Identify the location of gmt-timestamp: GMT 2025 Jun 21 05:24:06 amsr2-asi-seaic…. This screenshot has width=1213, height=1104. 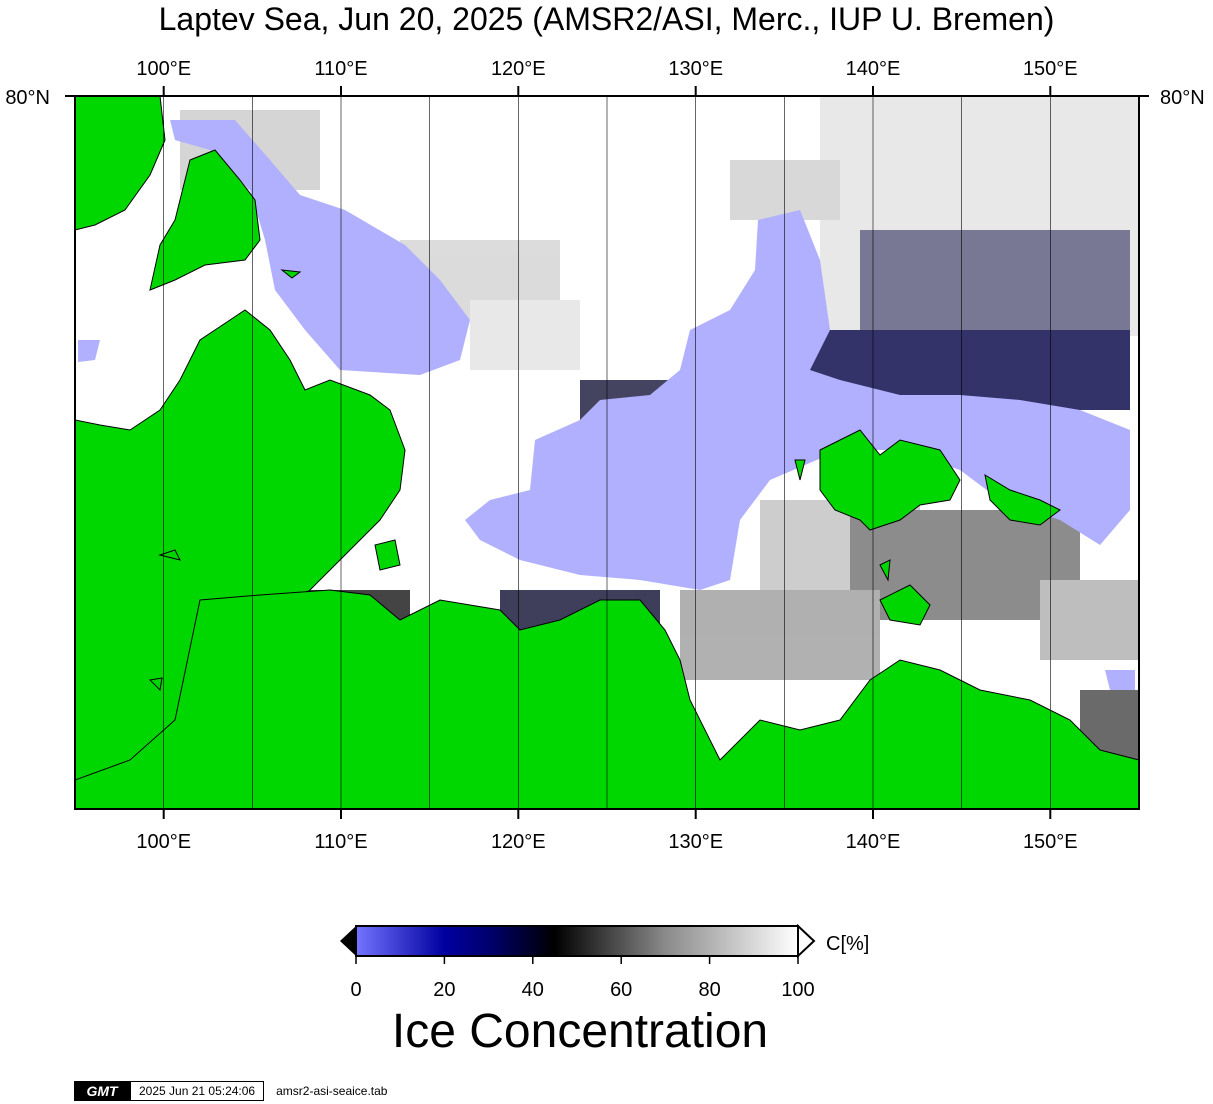
(230, 1091).